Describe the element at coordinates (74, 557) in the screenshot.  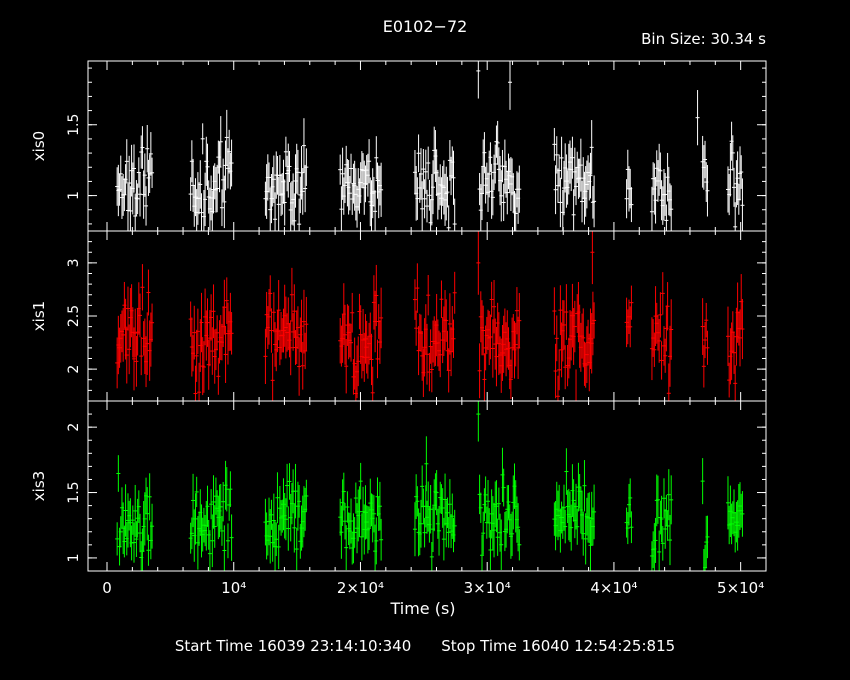
I see `xis3-ytick-label: 1` at that location.